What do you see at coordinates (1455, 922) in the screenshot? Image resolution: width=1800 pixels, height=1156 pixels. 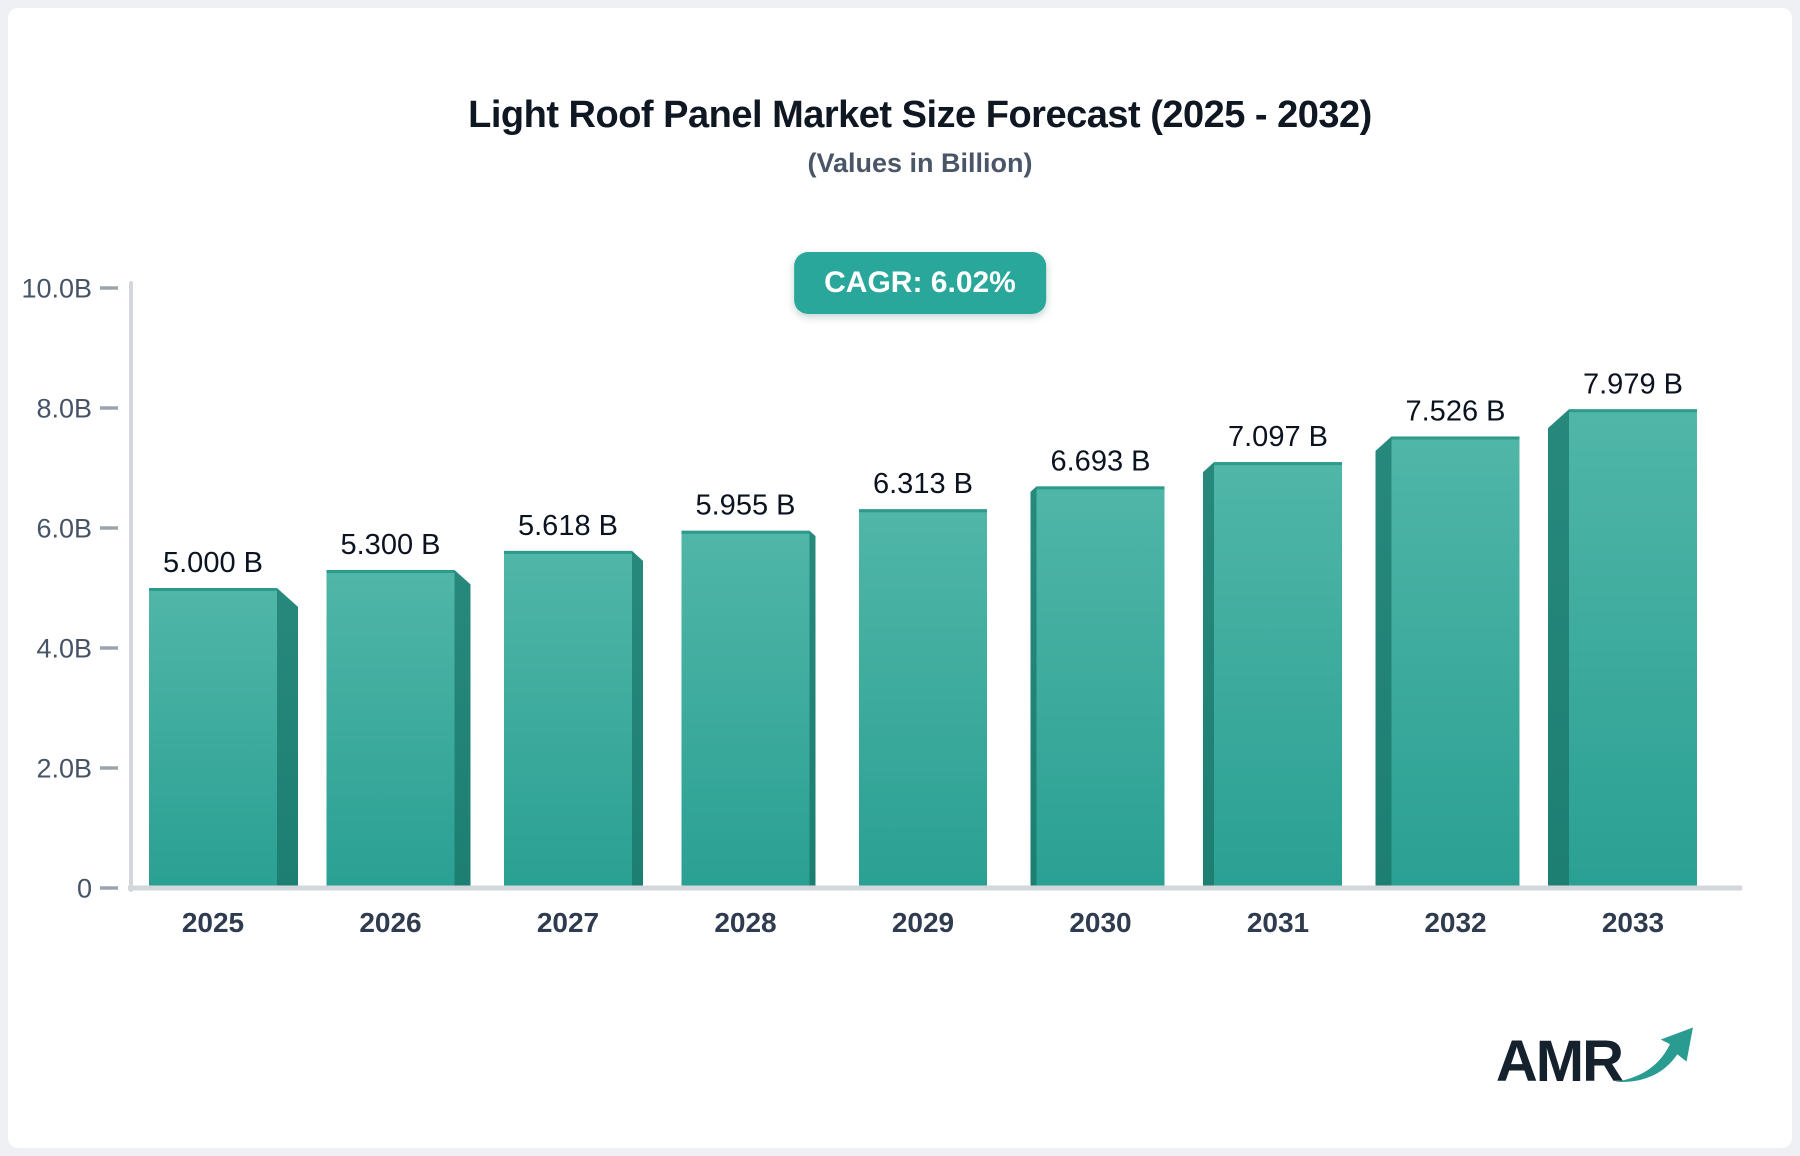 I see `x-axis-label: 2032` at bounding box center [1455, 922].